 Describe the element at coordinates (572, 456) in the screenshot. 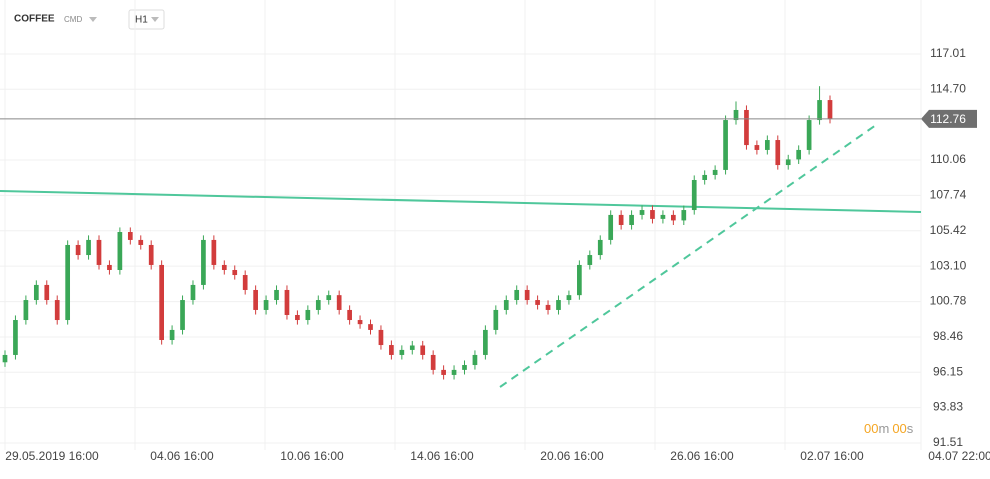

I see `x-tick-label: 20.06 16:00` at that location.